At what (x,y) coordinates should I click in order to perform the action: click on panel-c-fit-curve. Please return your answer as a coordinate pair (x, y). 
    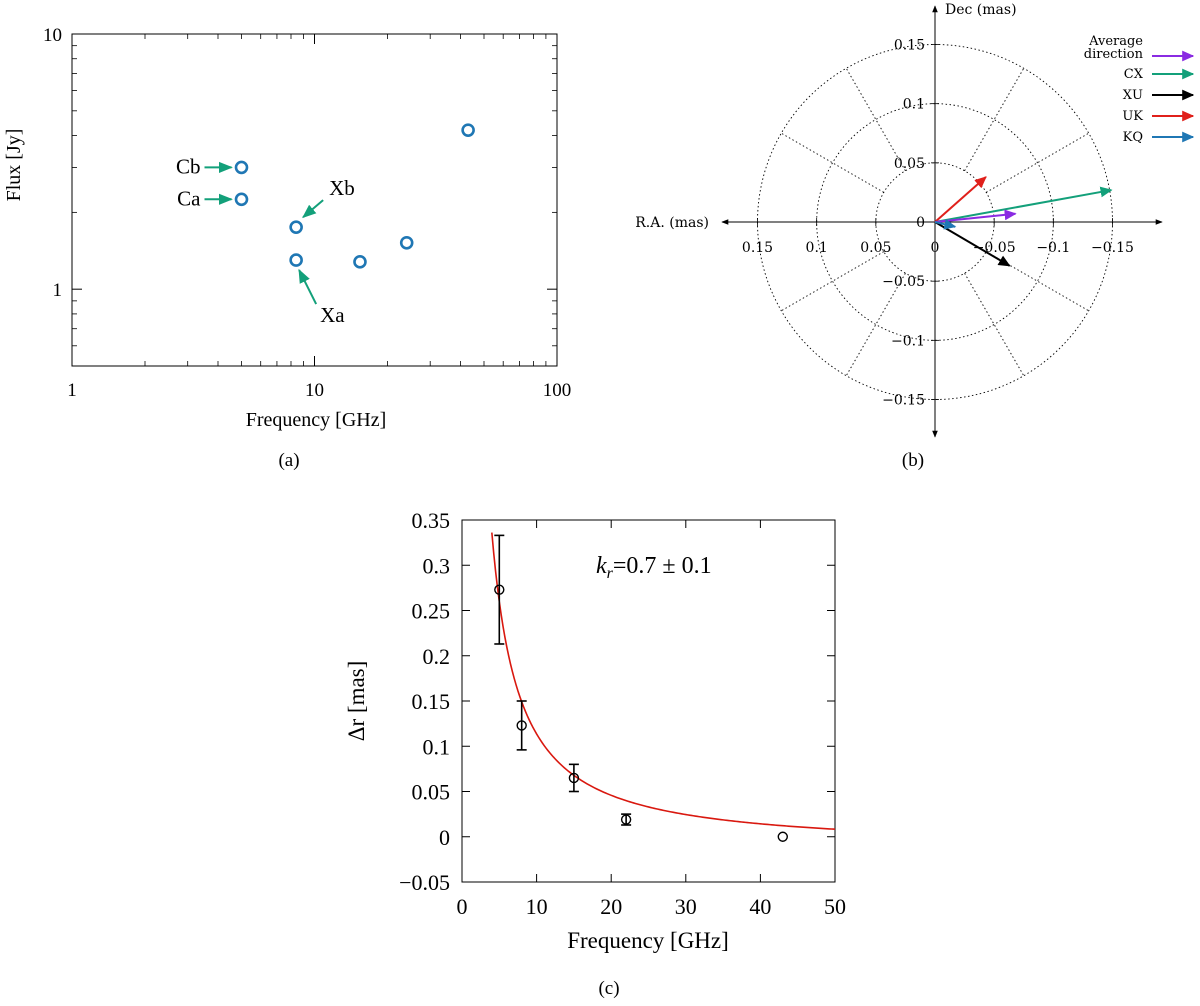
    Looking at the image, I should click on (663, 681).